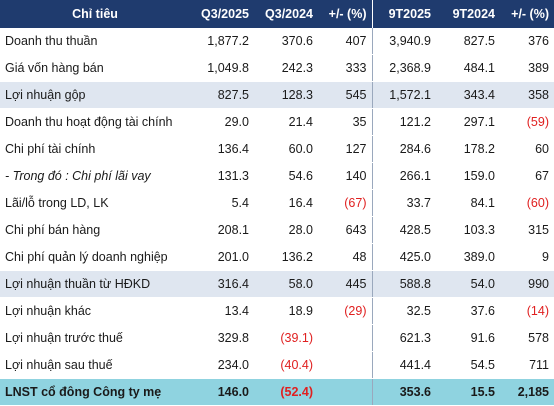  I want to click on cell-9t2024: 54.5, so click(468, 365).